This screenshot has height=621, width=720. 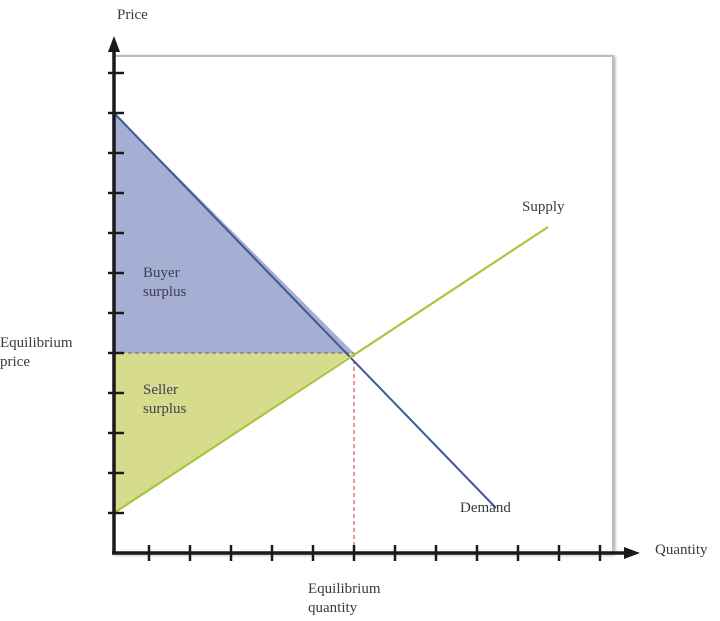 What do you see at coordinates (36, 353) in the screenshot?
I see `equilibrium-price-label: Equilibrium price` at bounding box center [36, 353].